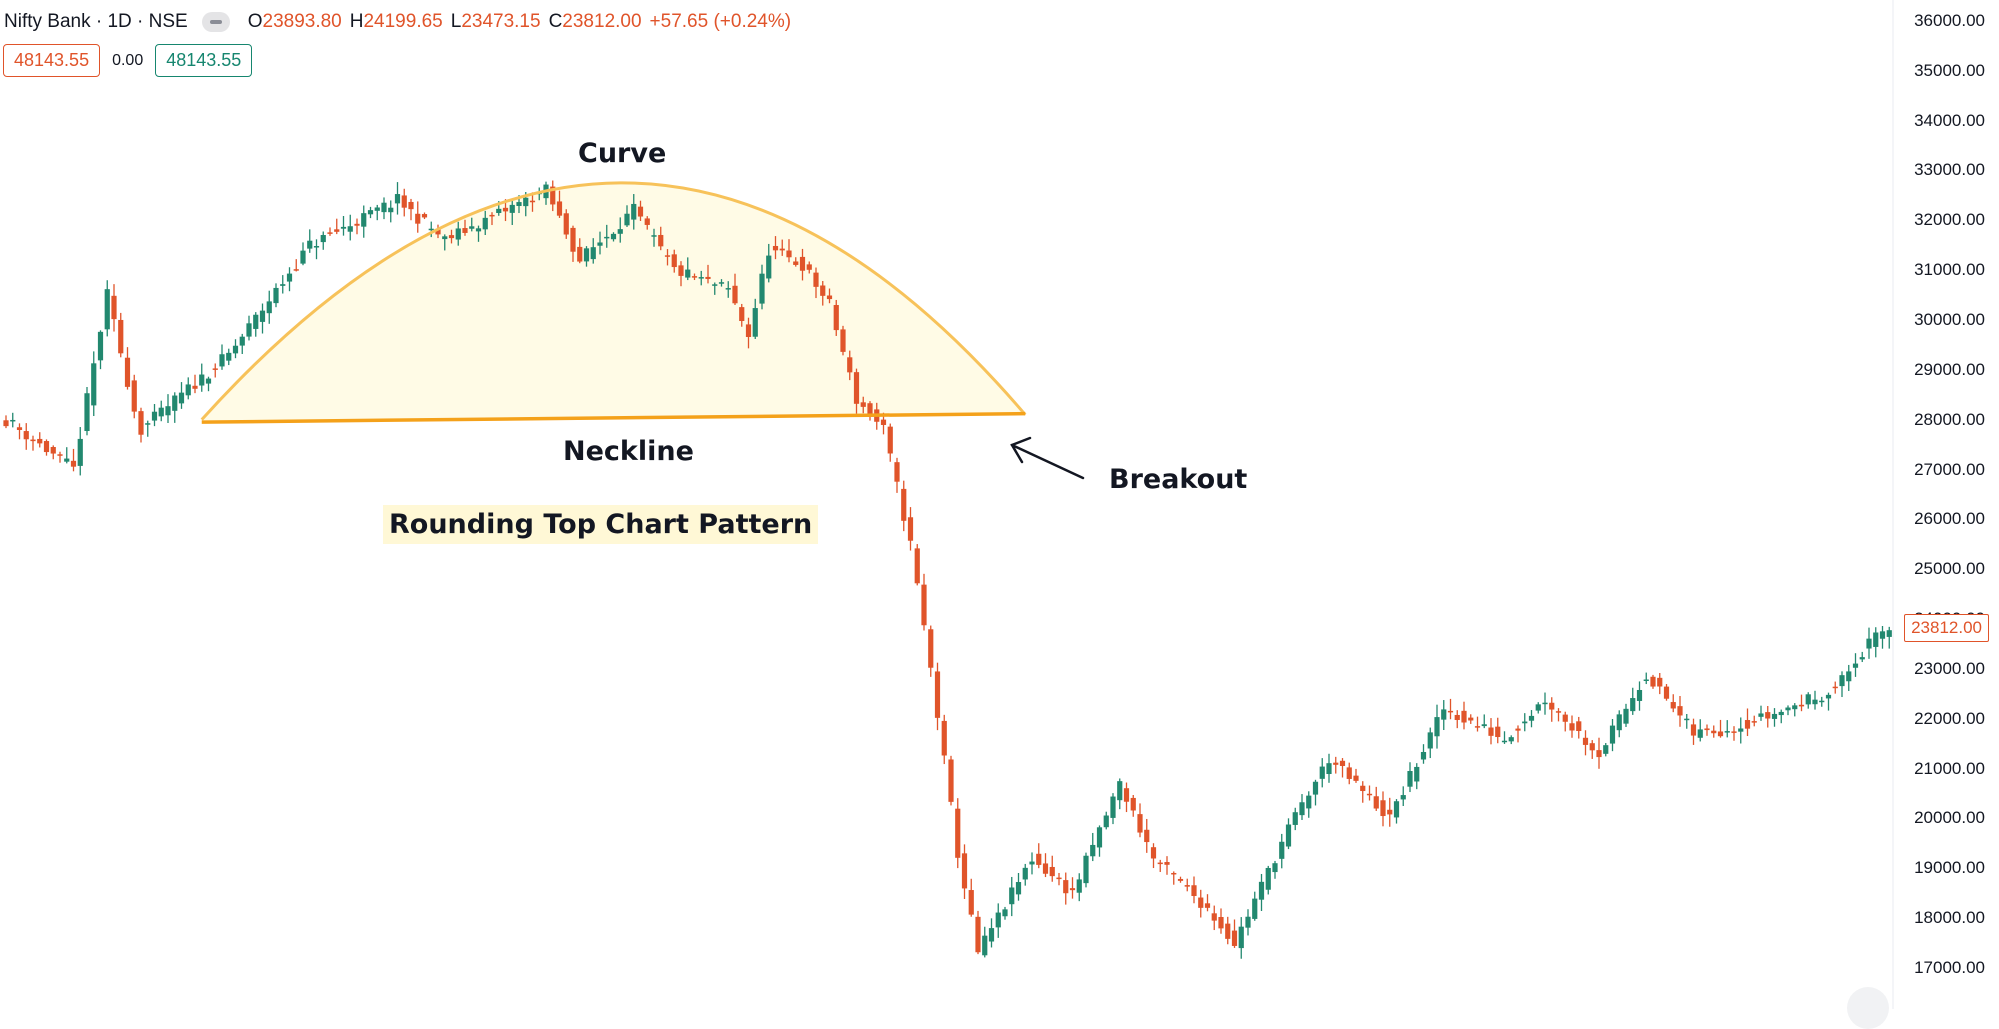 Image resolution: width=1999 pixels, height=1029 pixels. What do you see at coordinates (613, 301) in the screenshot?
I see `curve-line` at bounding box center [613, 301].